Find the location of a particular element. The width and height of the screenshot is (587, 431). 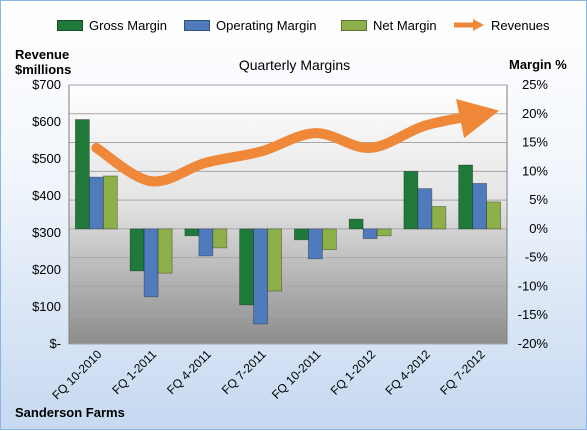

left-tick-label: $200 is located at coordinates (46, 269).